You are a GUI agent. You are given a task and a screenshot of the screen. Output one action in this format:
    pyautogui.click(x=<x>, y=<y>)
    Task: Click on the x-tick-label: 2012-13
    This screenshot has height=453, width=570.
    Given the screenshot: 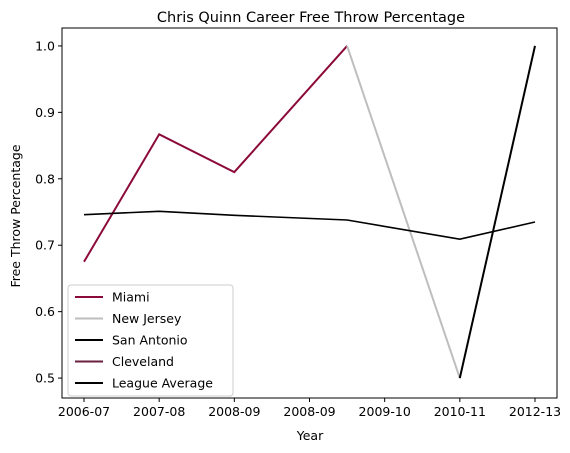 What is the action you would take?
    pyautogui.click(x=535, y=411)
    